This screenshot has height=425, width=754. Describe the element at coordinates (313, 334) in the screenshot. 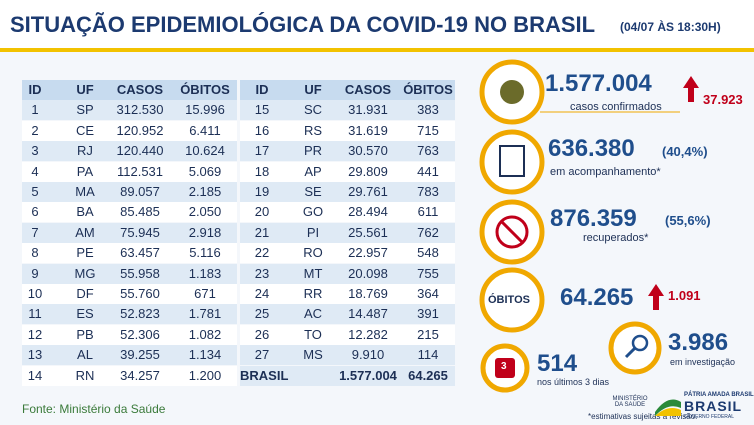

I see `table-cell: TO` at that location.